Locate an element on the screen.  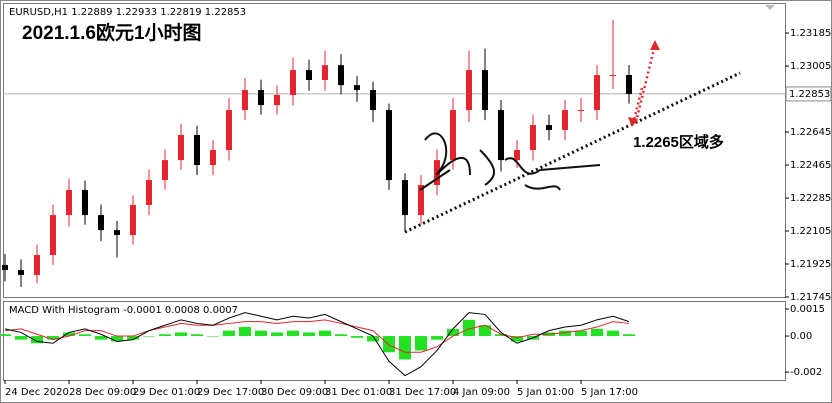
macd-y-tick-label: 0.0015 is located at coordinates (807, 309).